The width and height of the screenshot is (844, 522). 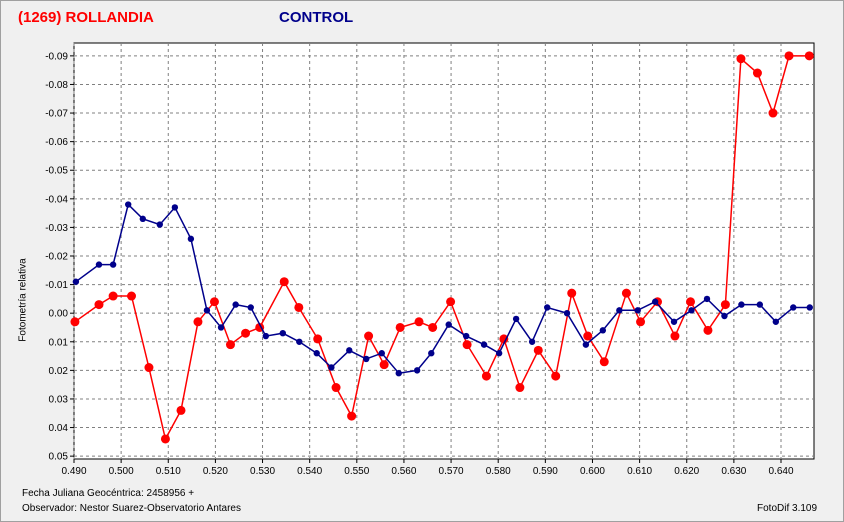 What do you see at coordinates (59, 457) in the screenshot?
I see `y-tick-label: 0.05` at bounding box center [59, 457].